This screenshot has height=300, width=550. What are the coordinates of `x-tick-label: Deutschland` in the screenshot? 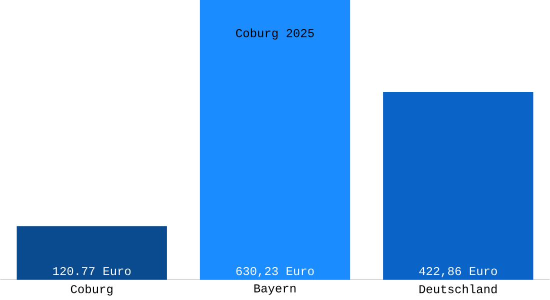 It's located at (458, 289).